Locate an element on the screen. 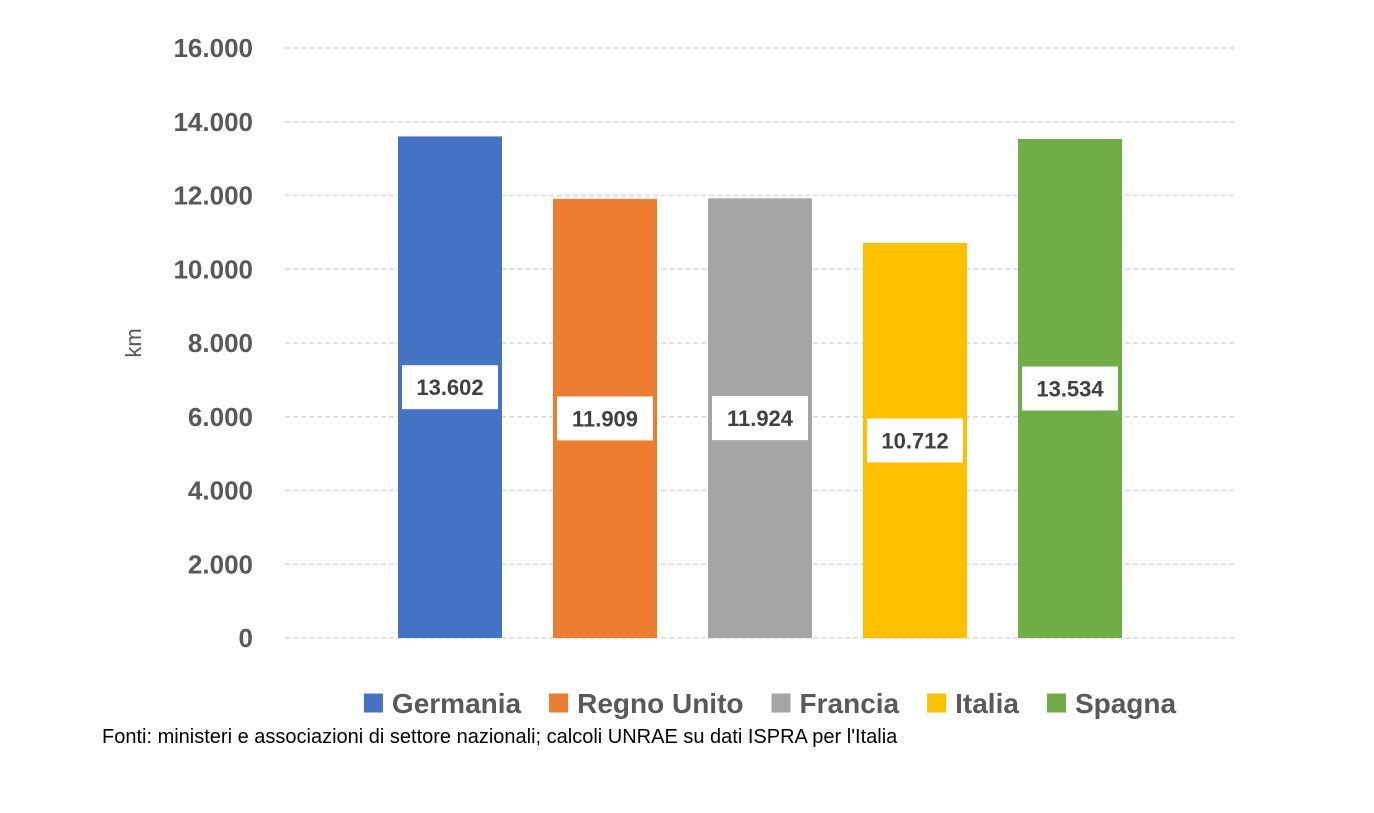  legend: Germania Regno Unito Francia Italia Spagna is located at coordinates (770, 703).